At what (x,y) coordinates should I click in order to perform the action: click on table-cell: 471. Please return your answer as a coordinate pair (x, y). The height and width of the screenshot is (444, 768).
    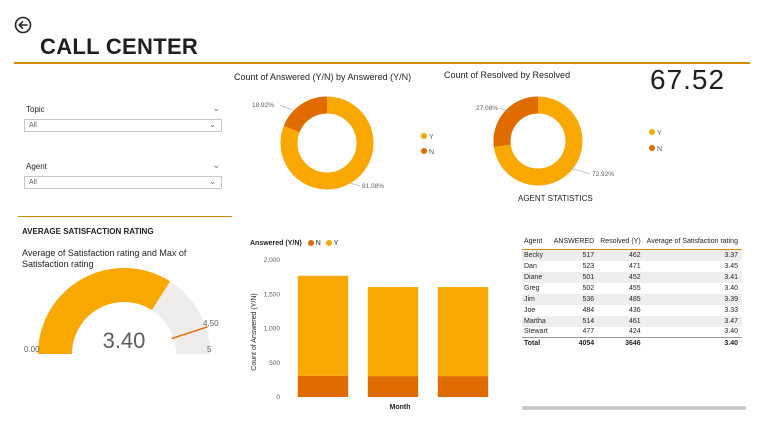
    Looking at the image, I should click on (634, 266).